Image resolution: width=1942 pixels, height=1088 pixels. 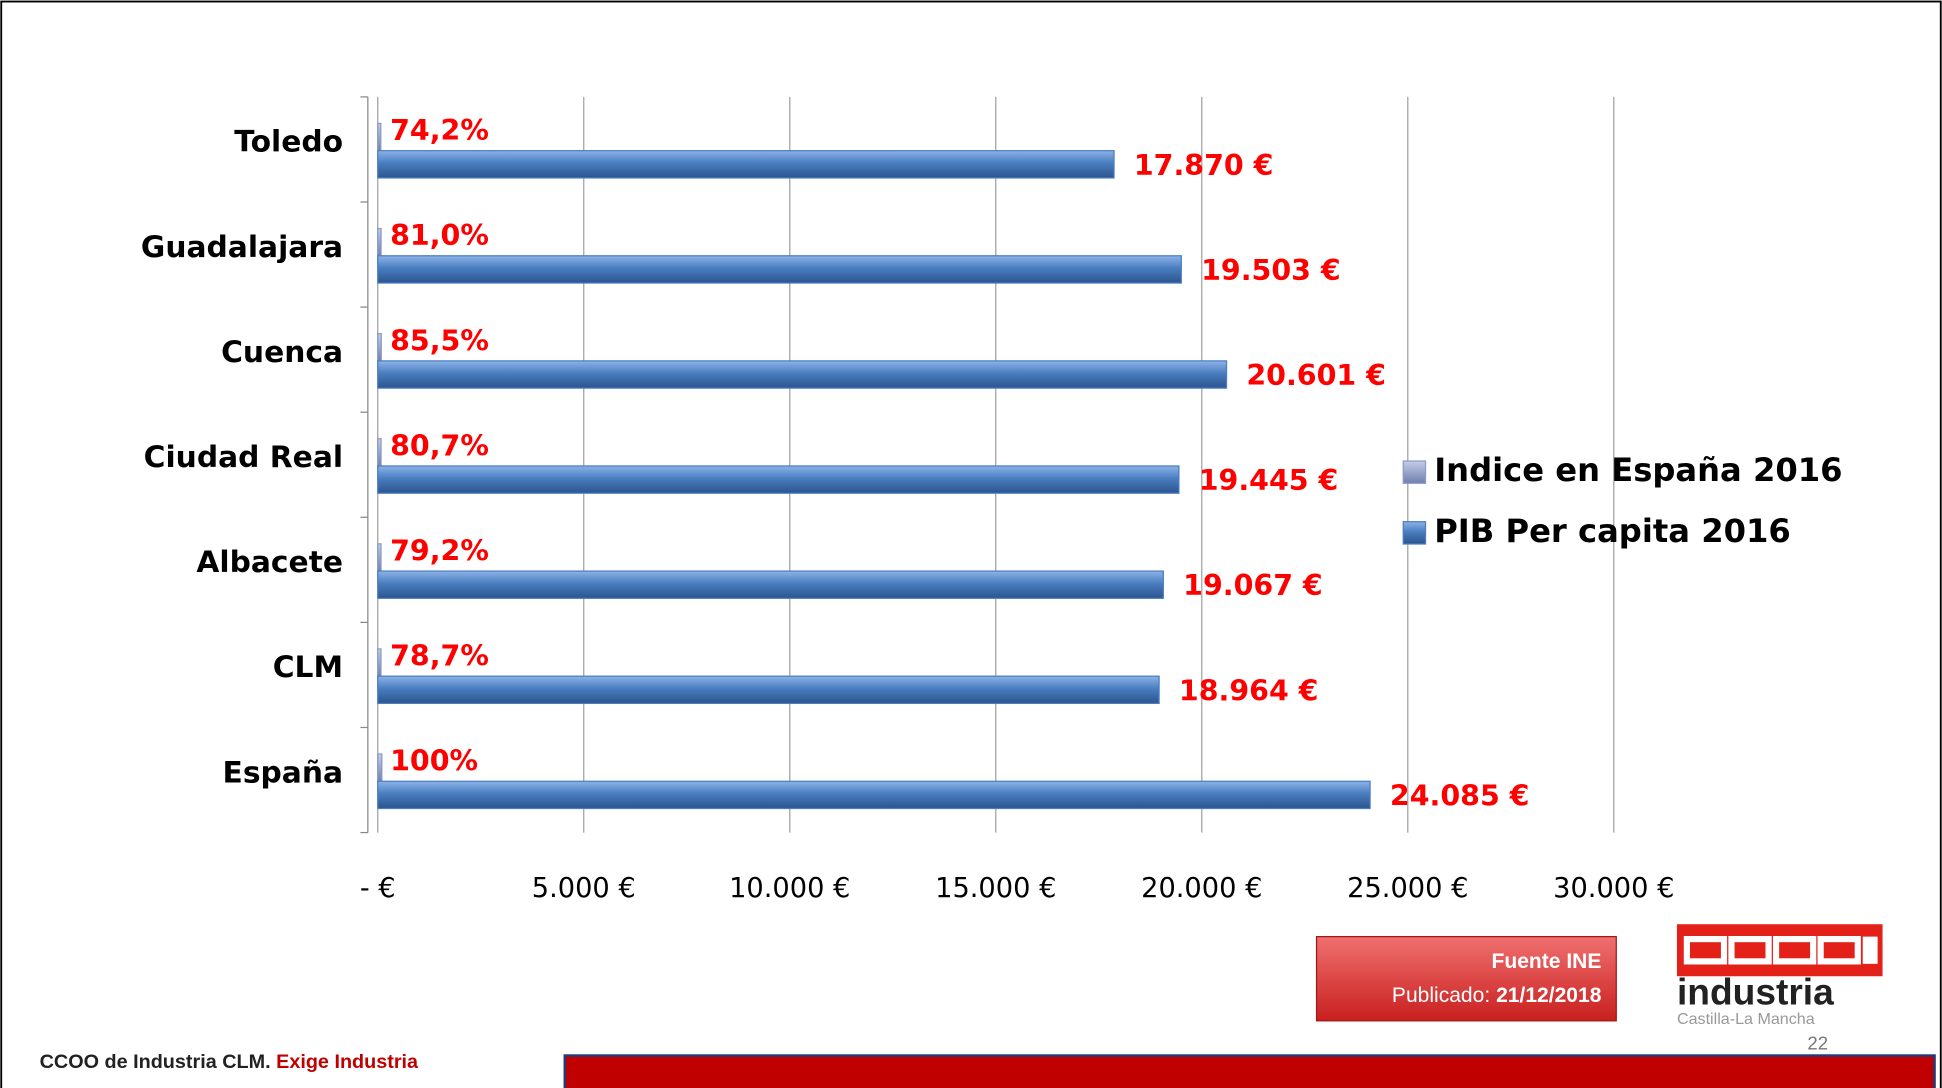 I want to click on value-label: 19.503 €, so click(x=1271, y=270).